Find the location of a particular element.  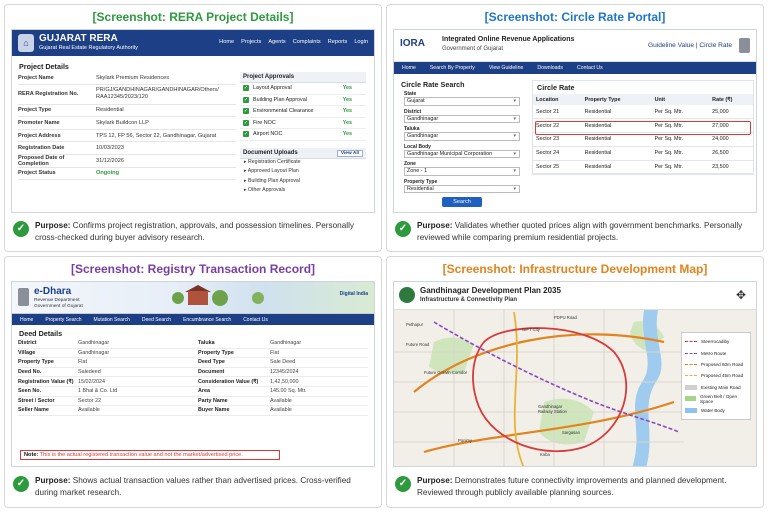

uploads-title: Document Uploads View All is located at coordinates (303, 153).